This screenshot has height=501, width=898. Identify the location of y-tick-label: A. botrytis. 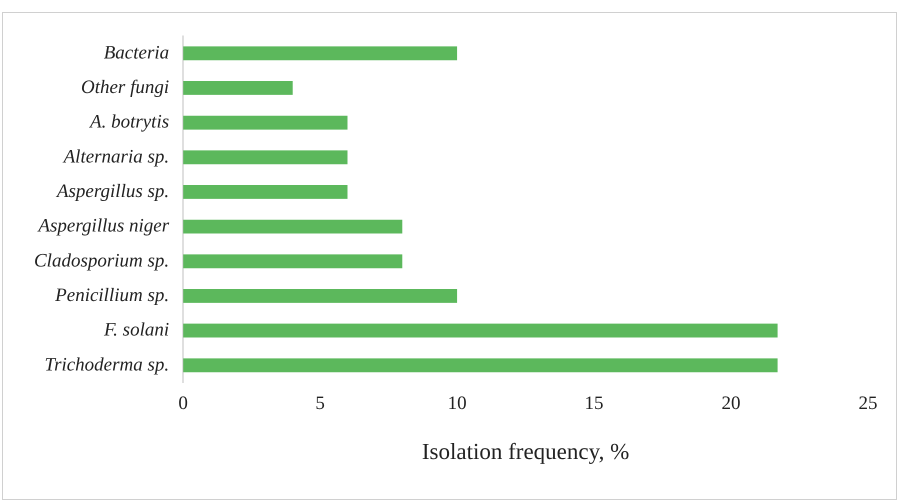
(129, 122).